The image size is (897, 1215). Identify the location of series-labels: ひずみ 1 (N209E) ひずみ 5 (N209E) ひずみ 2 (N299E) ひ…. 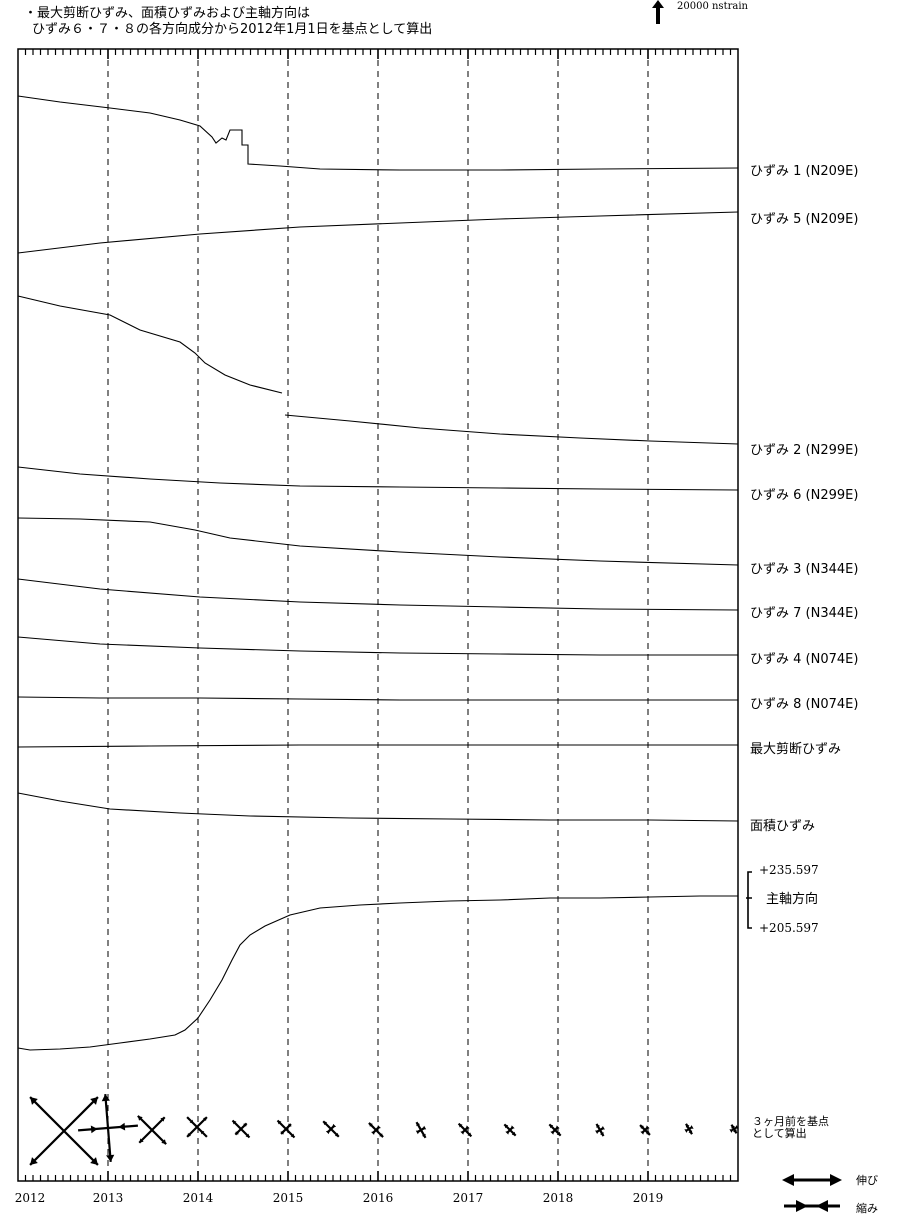
(804, 499).